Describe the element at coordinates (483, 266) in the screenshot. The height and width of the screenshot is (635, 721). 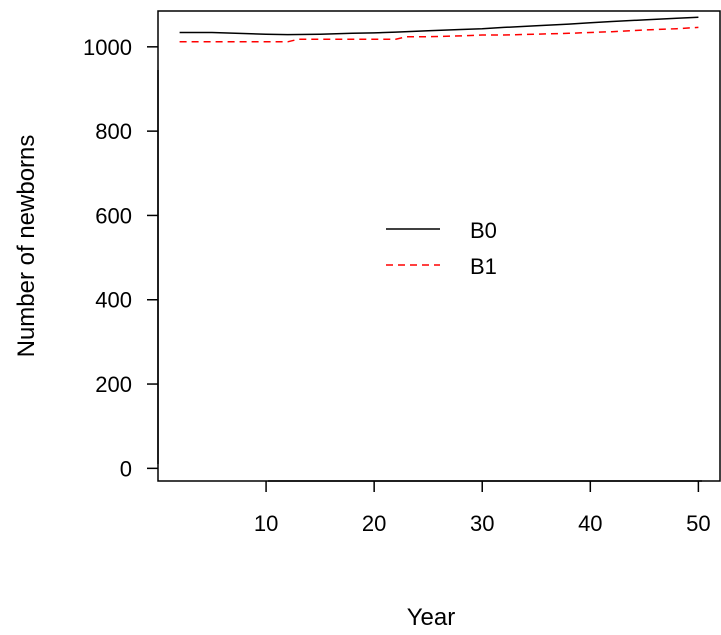
I see `legend-label-b1: B1` at that location.